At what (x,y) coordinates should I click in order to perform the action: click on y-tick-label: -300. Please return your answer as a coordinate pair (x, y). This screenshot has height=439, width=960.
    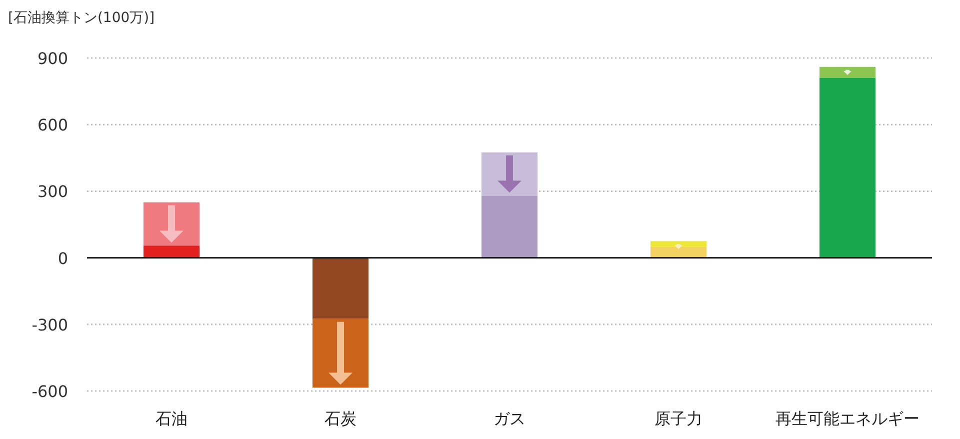
    Looking at the image, I should click on (50, 324).